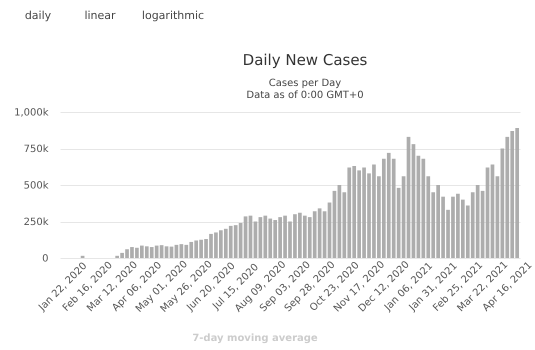 This screenshot has height=350, width=535. Describe the element at coordinates (100, 15) in the screenshot. I see `text: linear` at that location.